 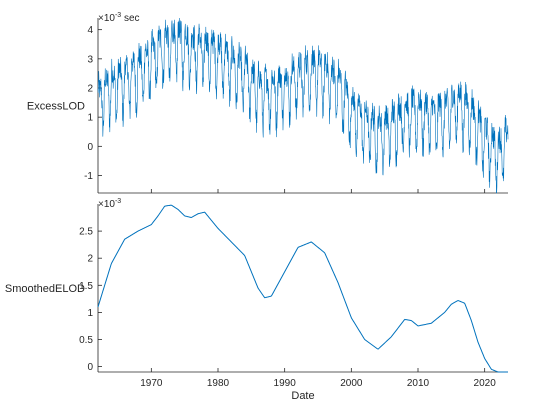 I want to click on bottom-x-tick-label: 1980, so click(x=218, y=383).